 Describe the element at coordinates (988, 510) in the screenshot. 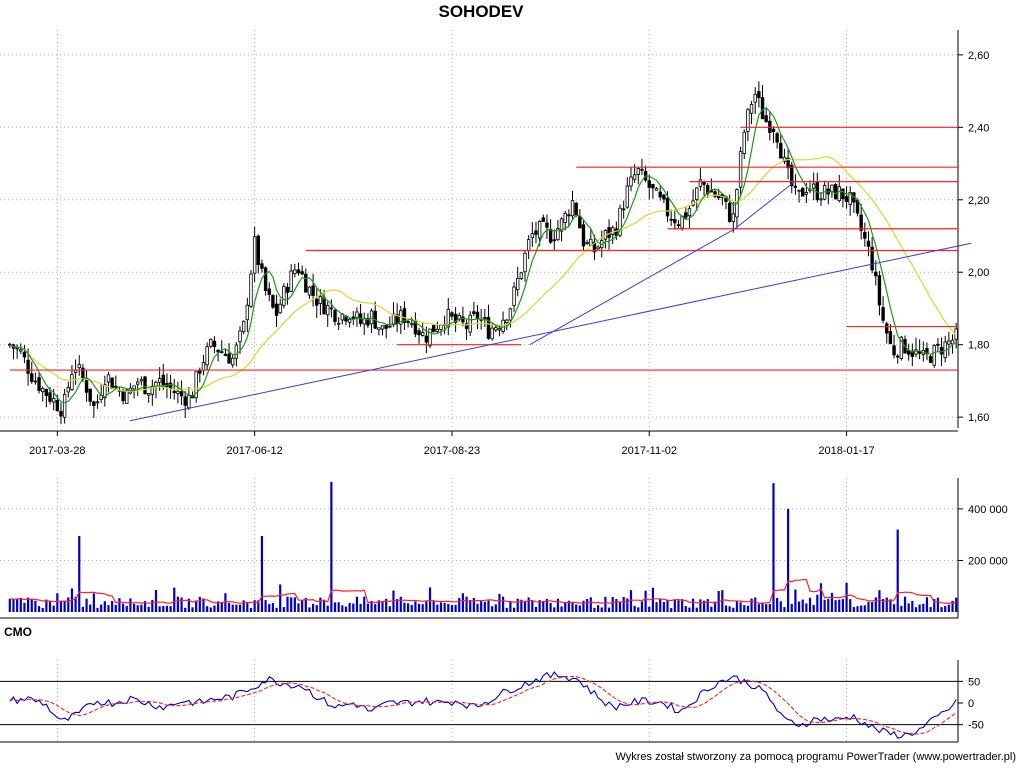

I see `volume-y-tick-label: 400 000` at that location.